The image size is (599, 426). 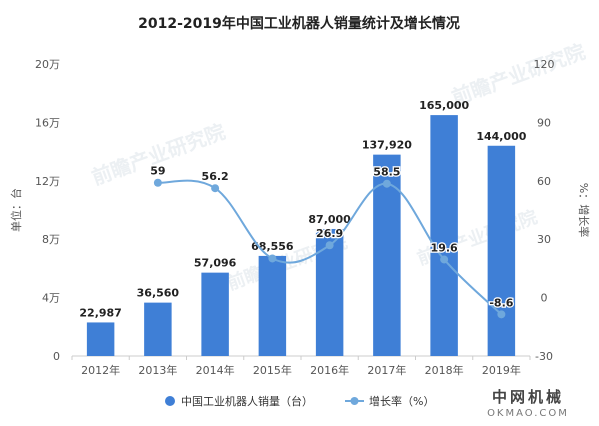 I want to click on line-data-label: -8.6, so click(x=501, y=302).